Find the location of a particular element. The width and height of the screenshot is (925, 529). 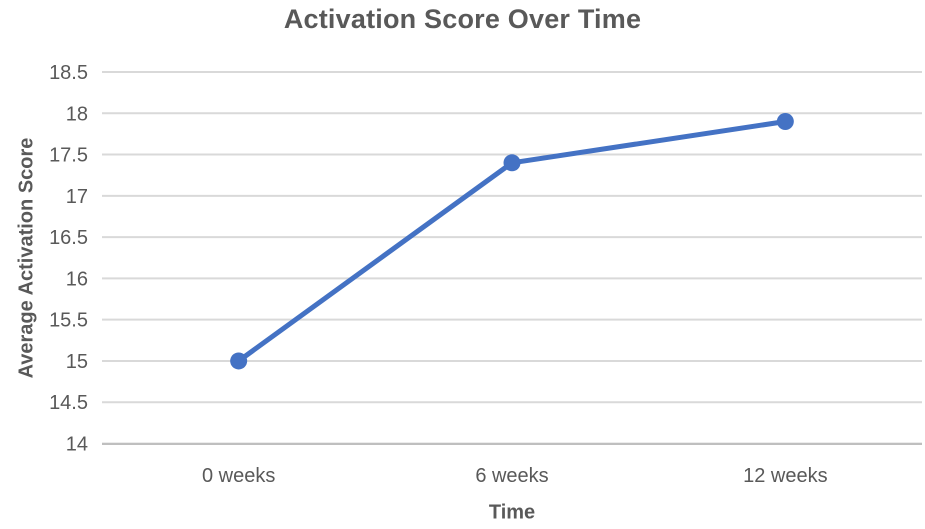

y-tick-label: 18 is located at coordinates (77, 114).